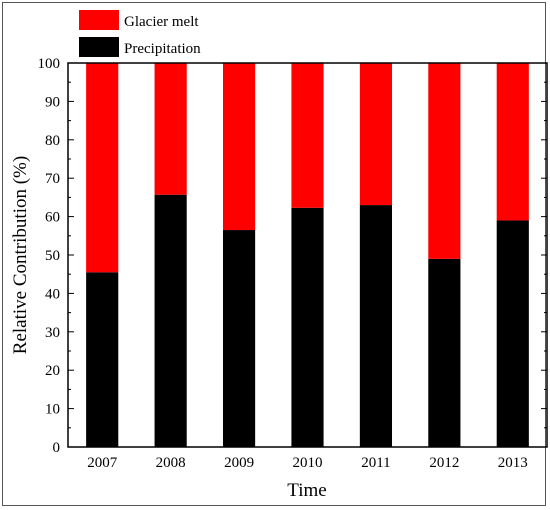 The image size is (550, 510). What do you see at coordinates (444, 352) in the screenshot?
I see `bar-precipitation-2012` at bounding box center [444, 352].